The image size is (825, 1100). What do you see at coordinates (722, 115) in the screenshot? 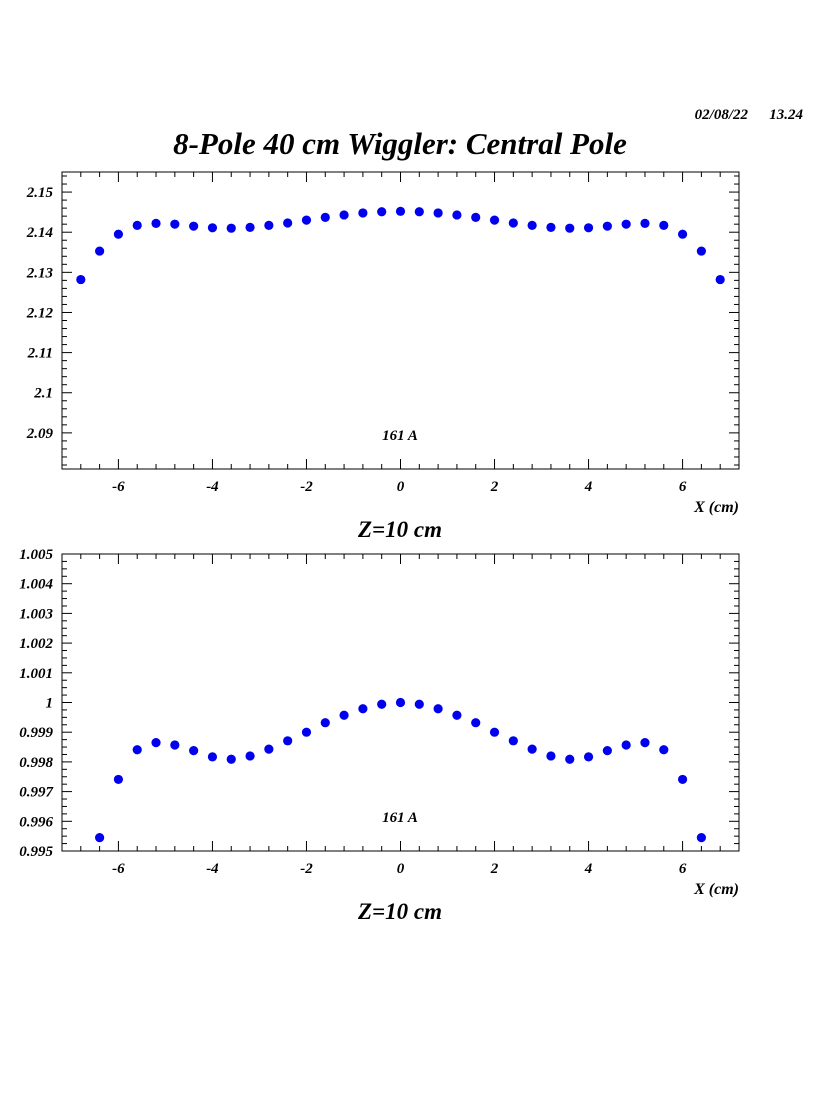
I see `plot-date: 02/08/22` at bounding box center [722, 115].